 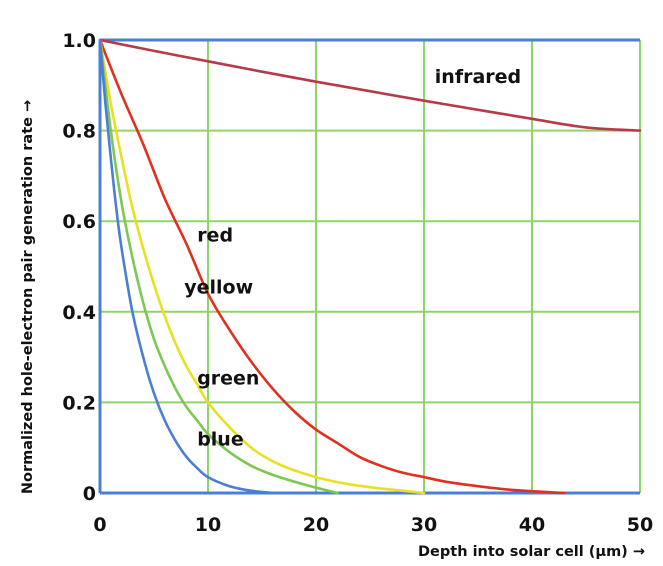 What do you see at coordinates (218, 288) in the screenshot?
I see `series-label-yellow: yellow` at bounding box center [218, 288].